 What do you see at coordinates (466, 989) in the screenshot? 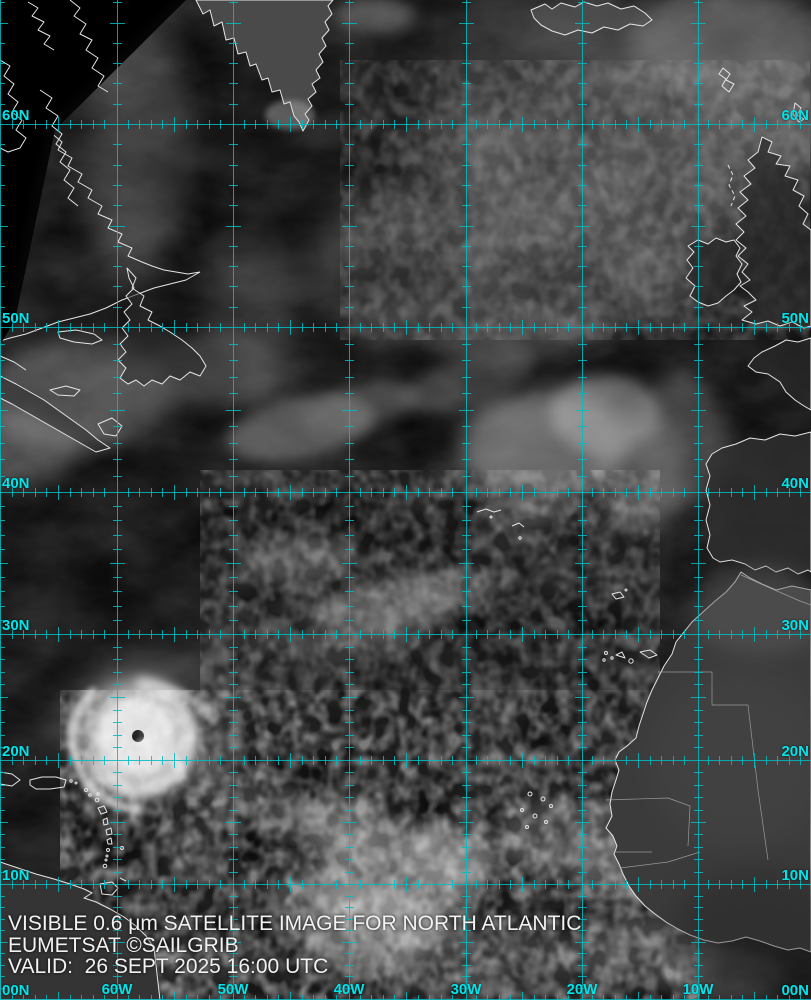
I see `lon-label-30W: 30W` at bounding box center [466, 989].